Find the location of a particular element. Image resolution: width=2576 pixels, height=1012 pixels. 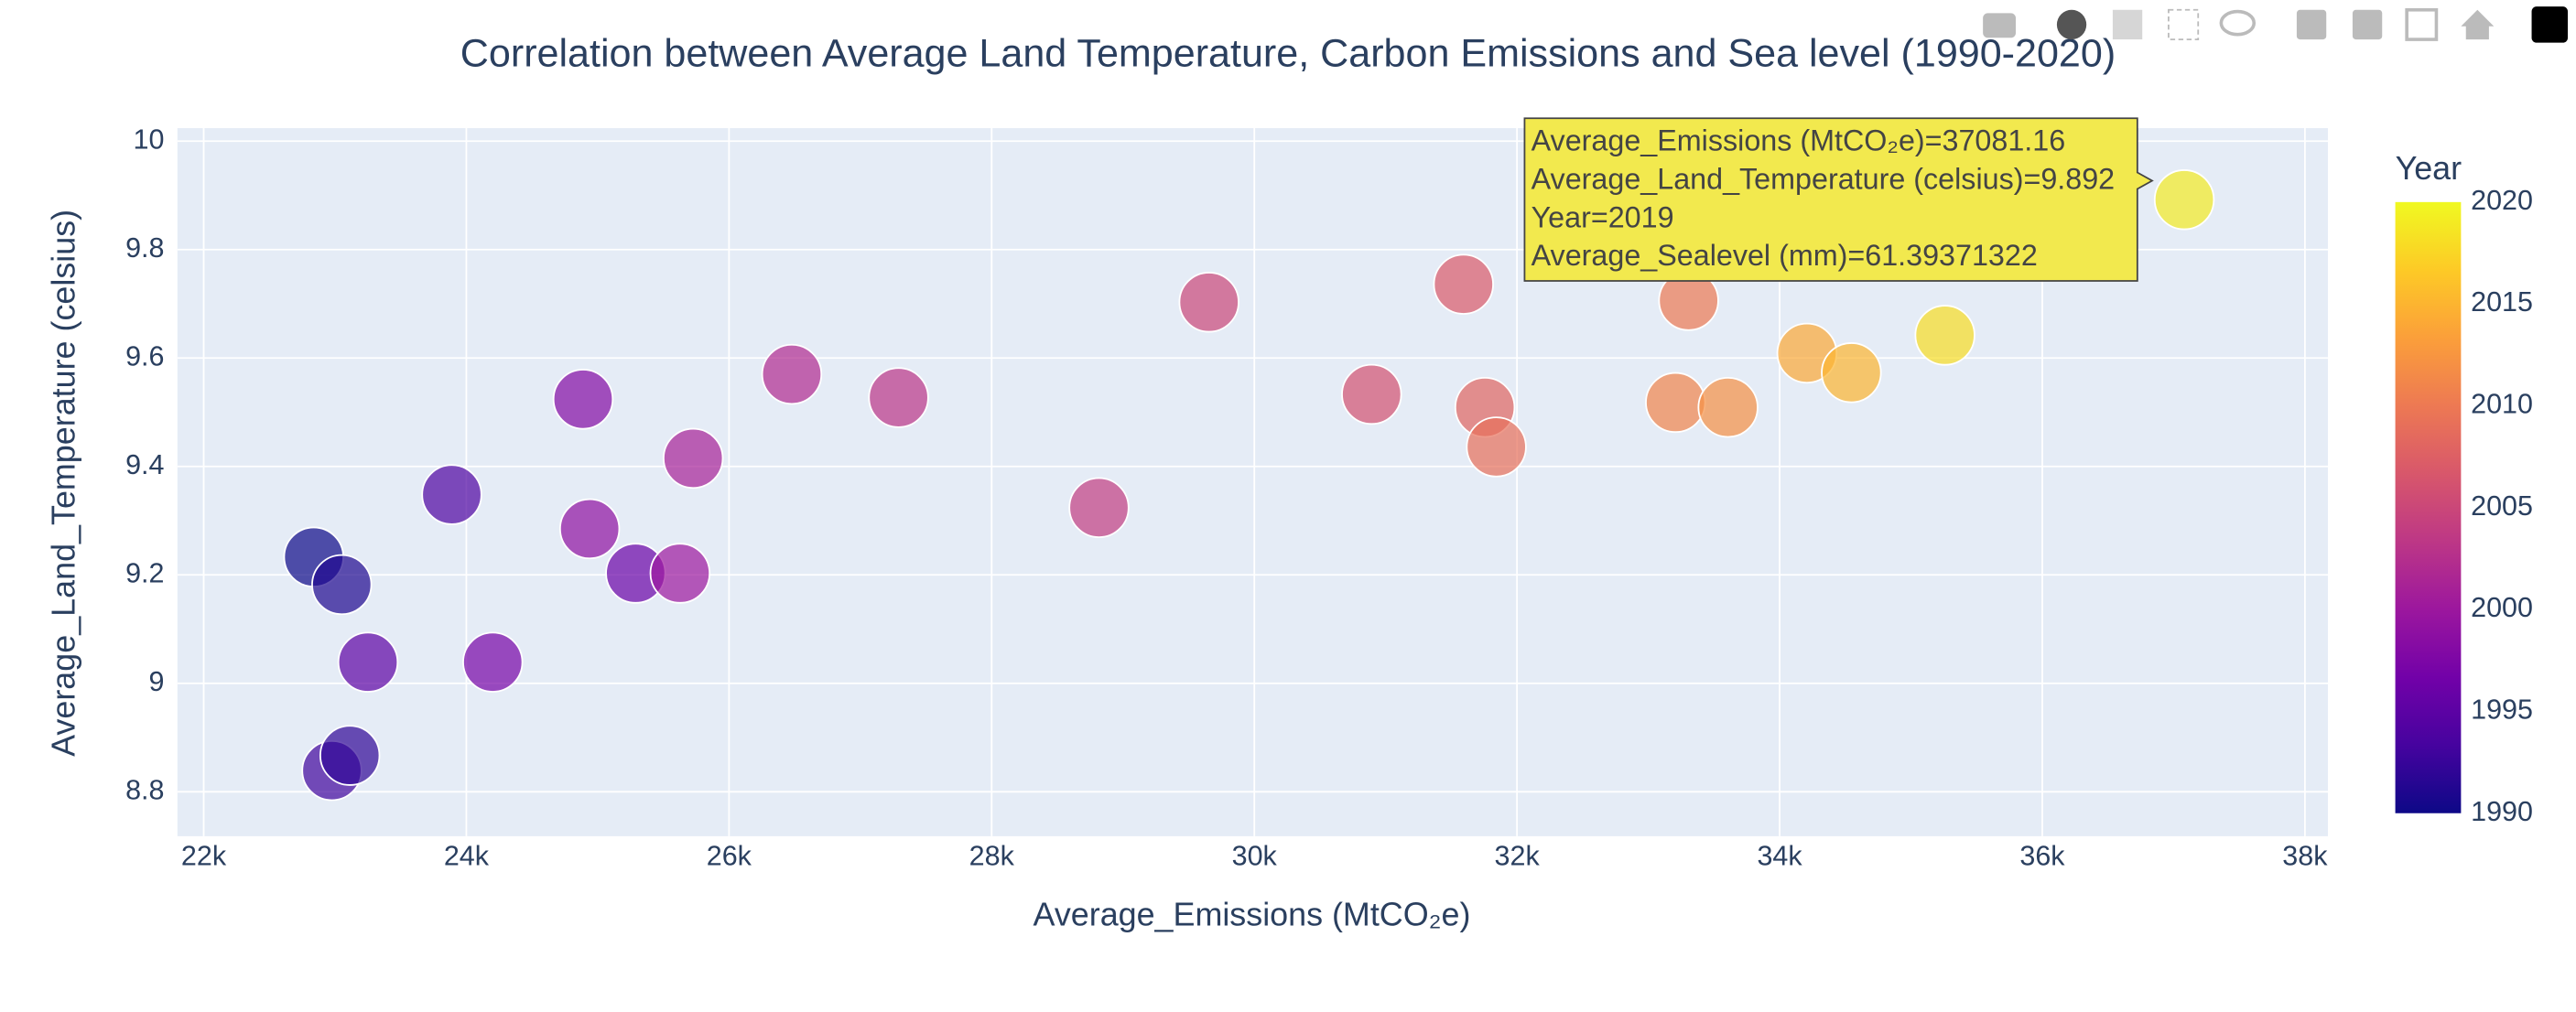

tooltip-line: Year=2019 is located at coordinates (1603, 216).